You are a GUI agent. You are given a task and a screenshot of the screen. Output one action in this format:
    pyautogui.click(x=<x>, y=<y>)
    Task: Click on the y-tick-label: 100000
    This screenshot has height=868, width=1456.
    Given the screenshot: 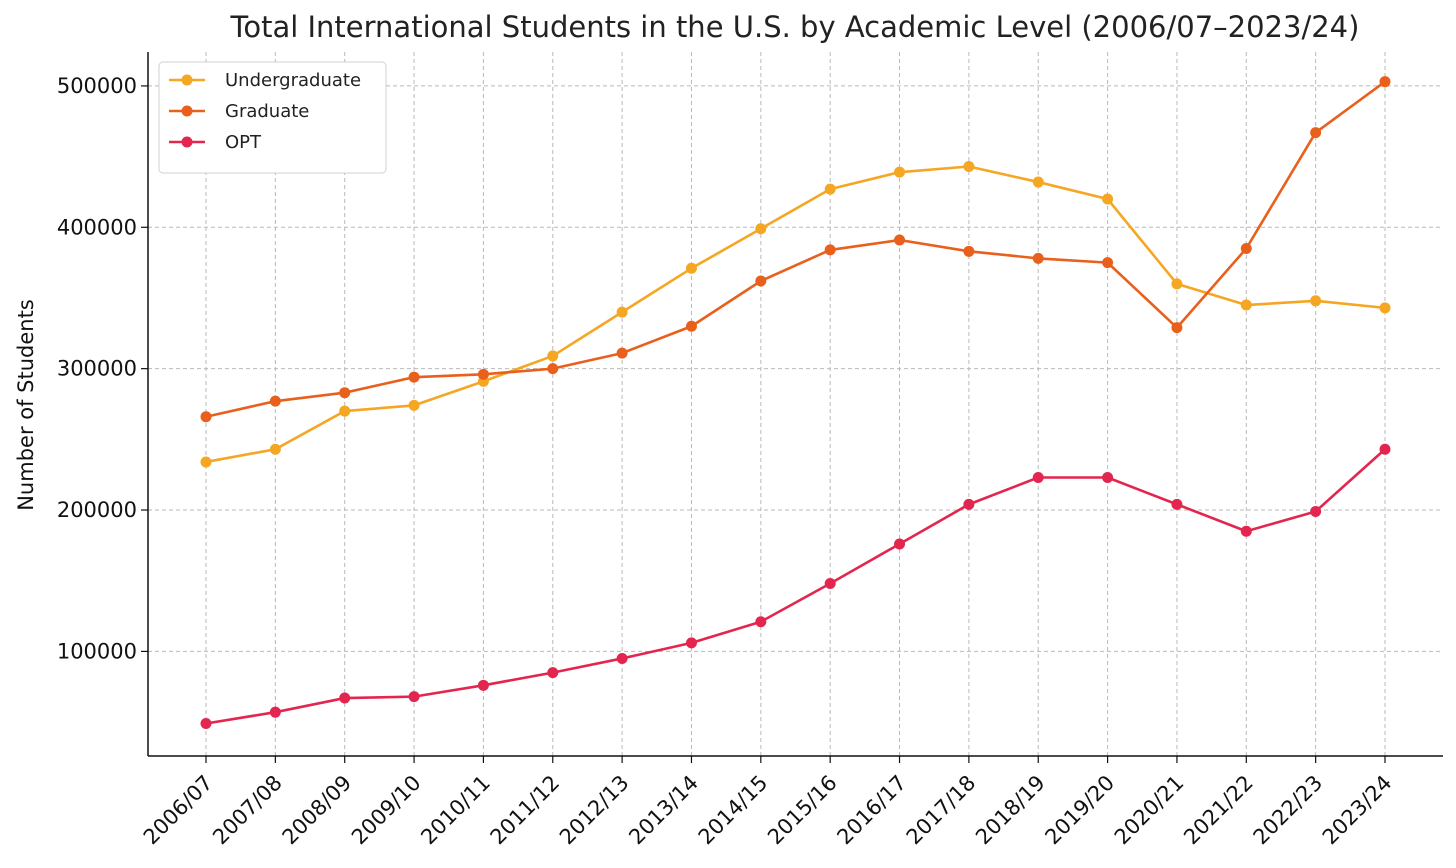 What is the action you would take?
    pyautogui.click(x=97, y=651)
    